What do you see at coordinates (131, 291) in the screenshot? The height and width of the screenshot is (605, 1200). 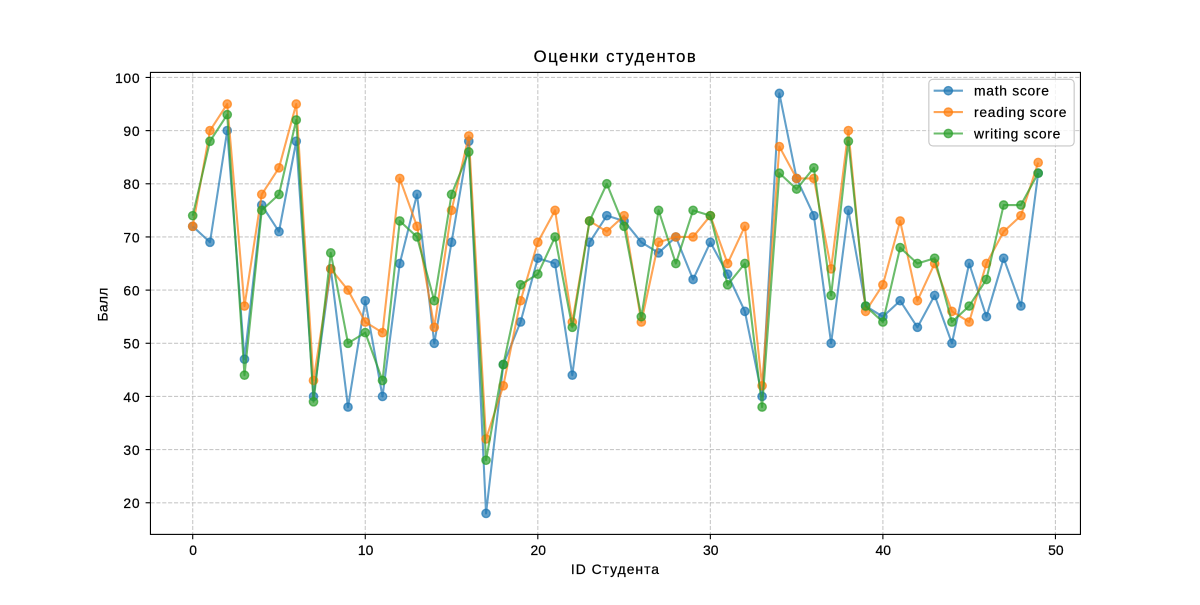 I see `svg-text: 60` at bounding box center [131, 291].